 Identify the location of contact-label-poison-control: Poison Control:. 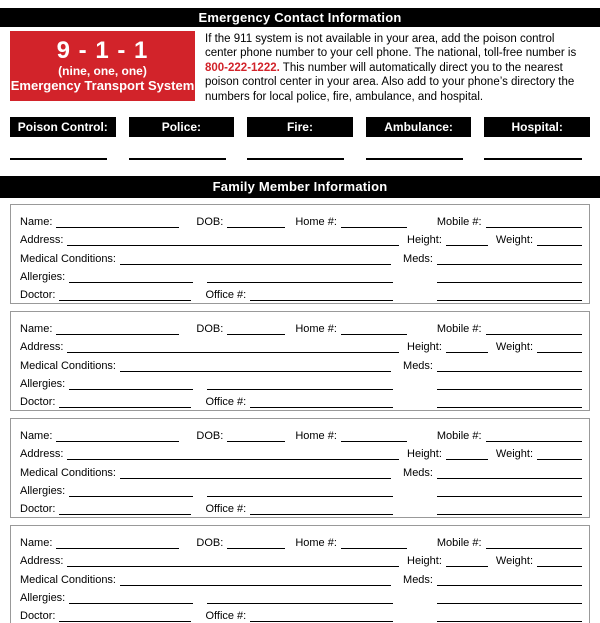
(63, 127).